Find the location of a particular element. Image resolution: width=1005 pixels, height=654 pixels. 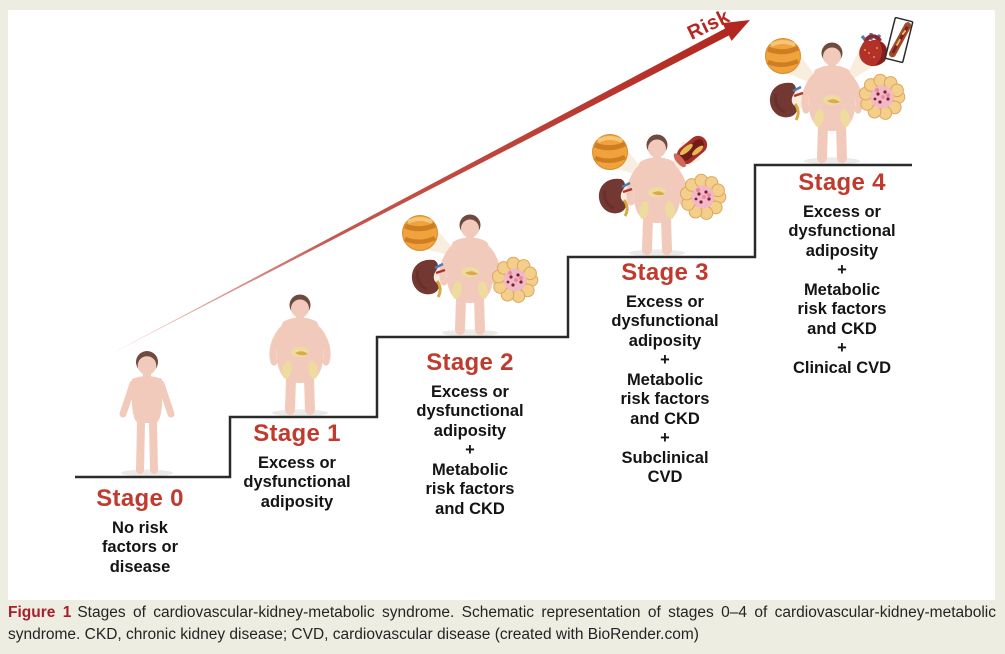

stage-description: Excess or dysfunctional adiposity is located at coordinates (297, 482).